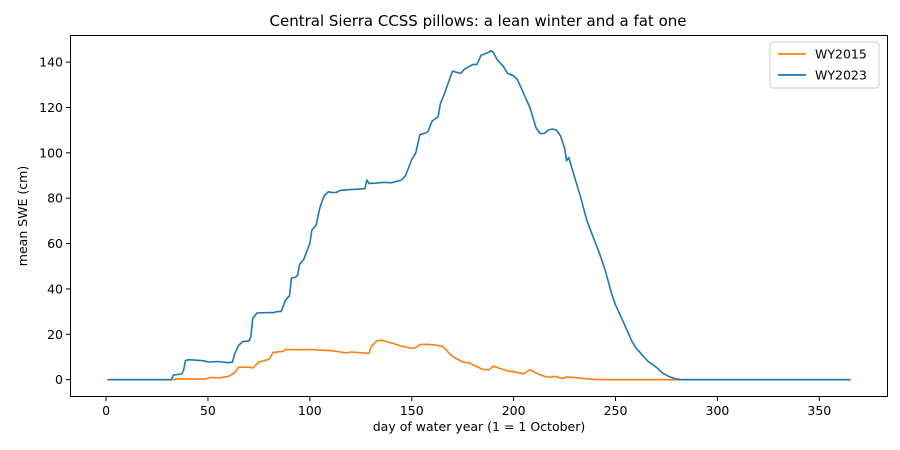 This screenshot has height=450, width=900. I want to click on x-tick-label: 100, so click(310, 410).